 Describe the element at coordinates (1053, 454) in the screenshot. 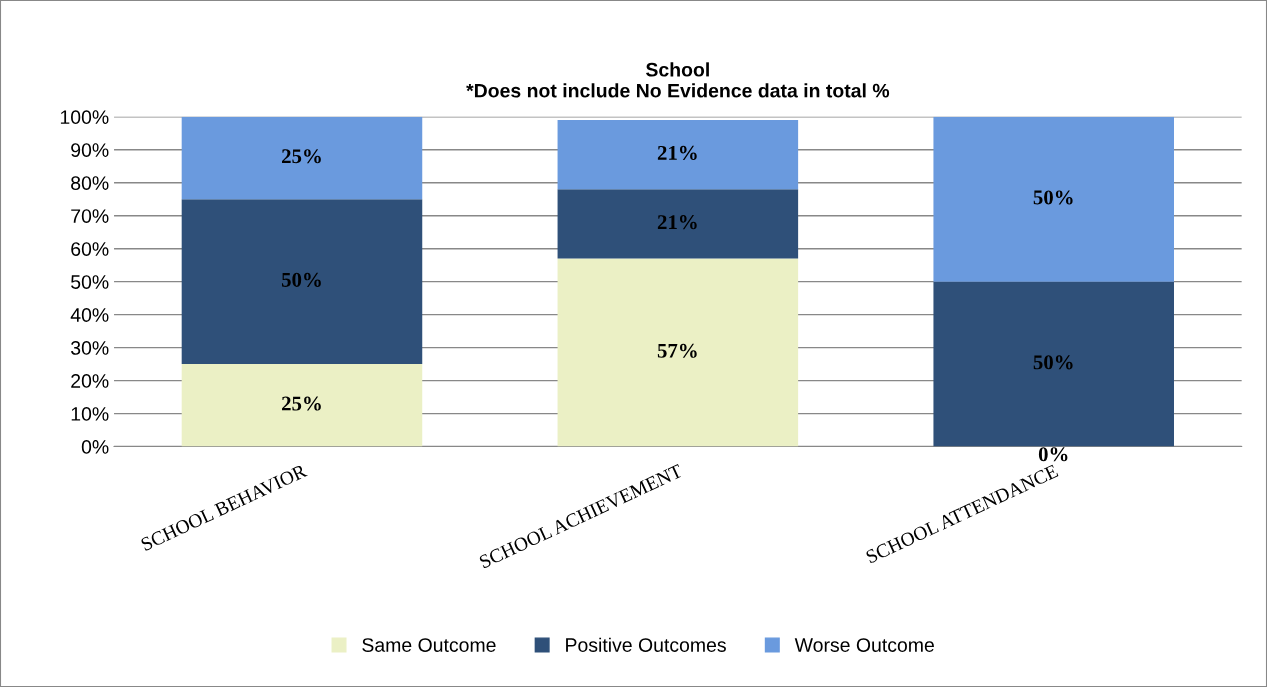

I see `text: 0%` at that location.